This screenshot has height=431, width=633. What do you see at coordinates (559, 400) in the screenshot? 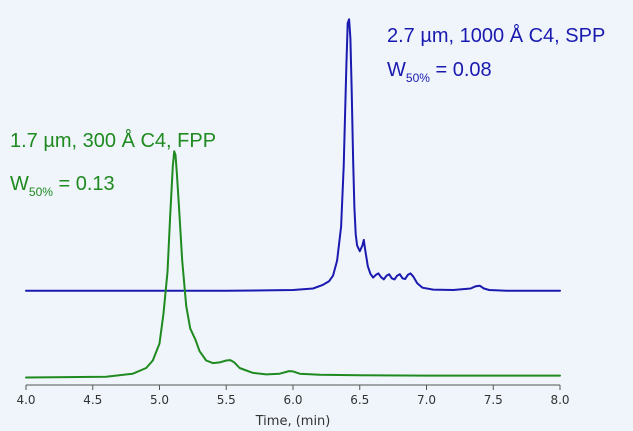
I see `x-tick-label: 8.0` at bounding box center [559, 400].